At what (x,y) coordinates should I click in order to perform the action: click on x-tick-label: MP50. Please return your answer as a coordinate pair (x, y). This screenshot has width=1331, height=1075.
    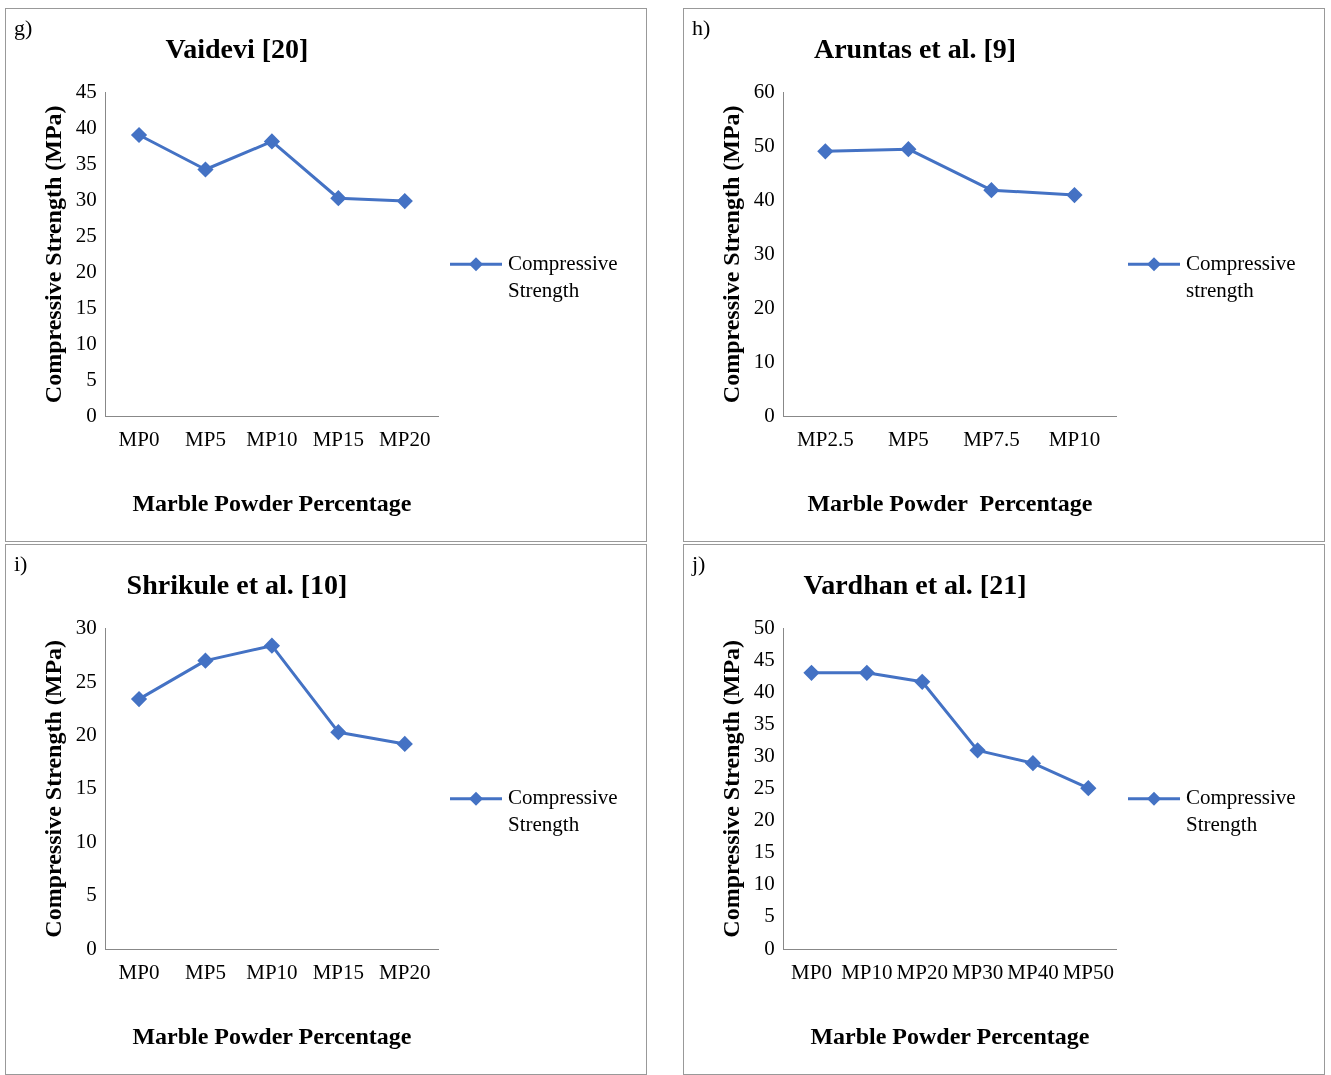
    Looking at the image, I should click on (1088, 972).